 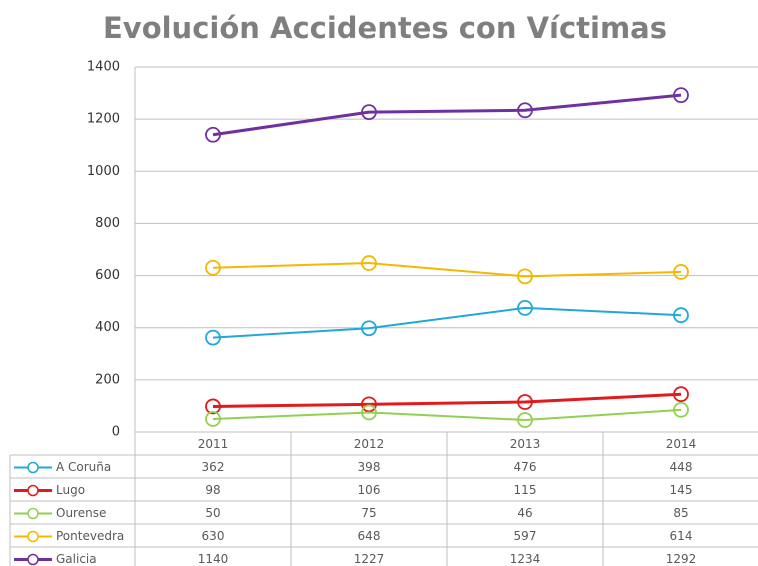 I want to click on table-value: 648, so click(x=369, y=536).